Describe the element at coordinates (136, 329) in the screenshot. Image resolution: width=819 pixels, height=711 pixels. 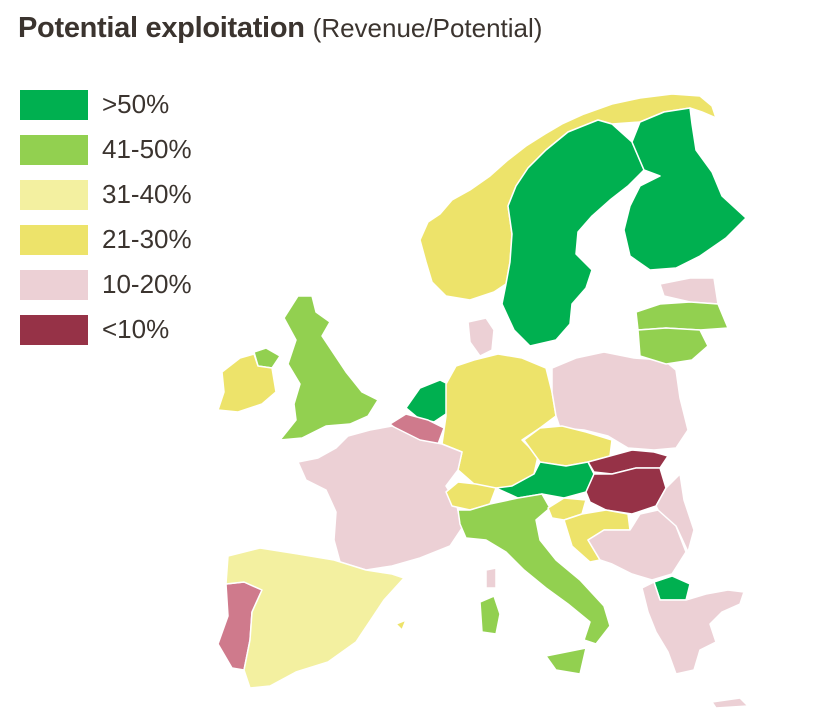
I see `legend-label: <10%` at that location.